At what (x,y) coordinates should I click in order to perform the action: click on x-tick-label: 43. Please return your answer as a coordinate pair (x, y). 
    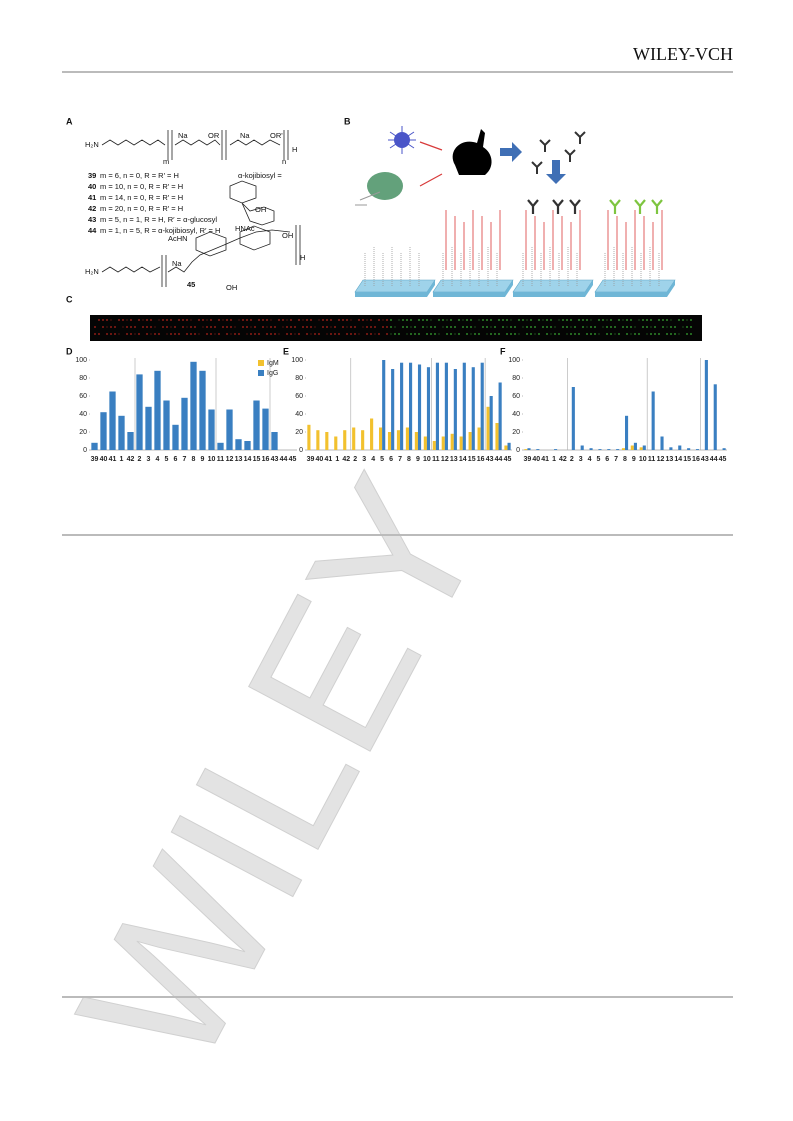
    Looking at the image, I should click on (705, 459).